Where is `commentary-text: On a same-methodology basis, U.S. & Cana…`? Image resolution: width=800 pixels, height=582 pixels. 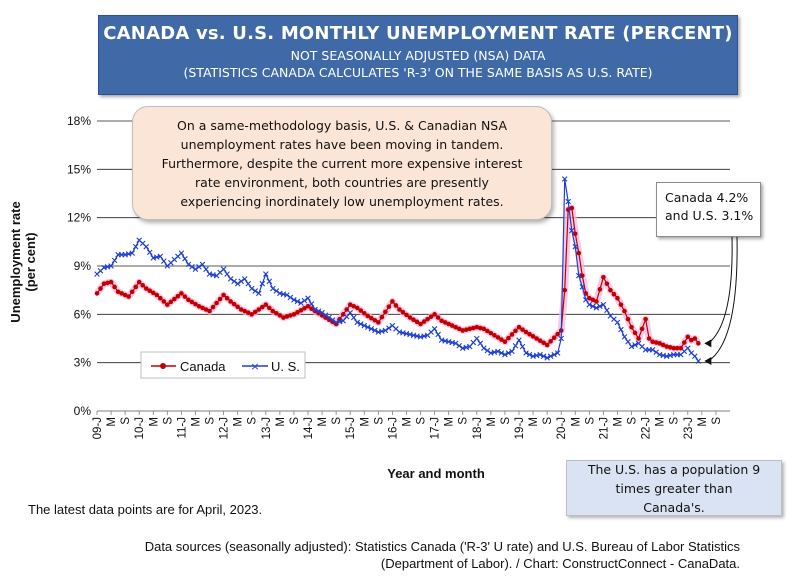
commentary-text: On a same-methodology basis, U.S. & Cana… is located at coordinates (342, 163).